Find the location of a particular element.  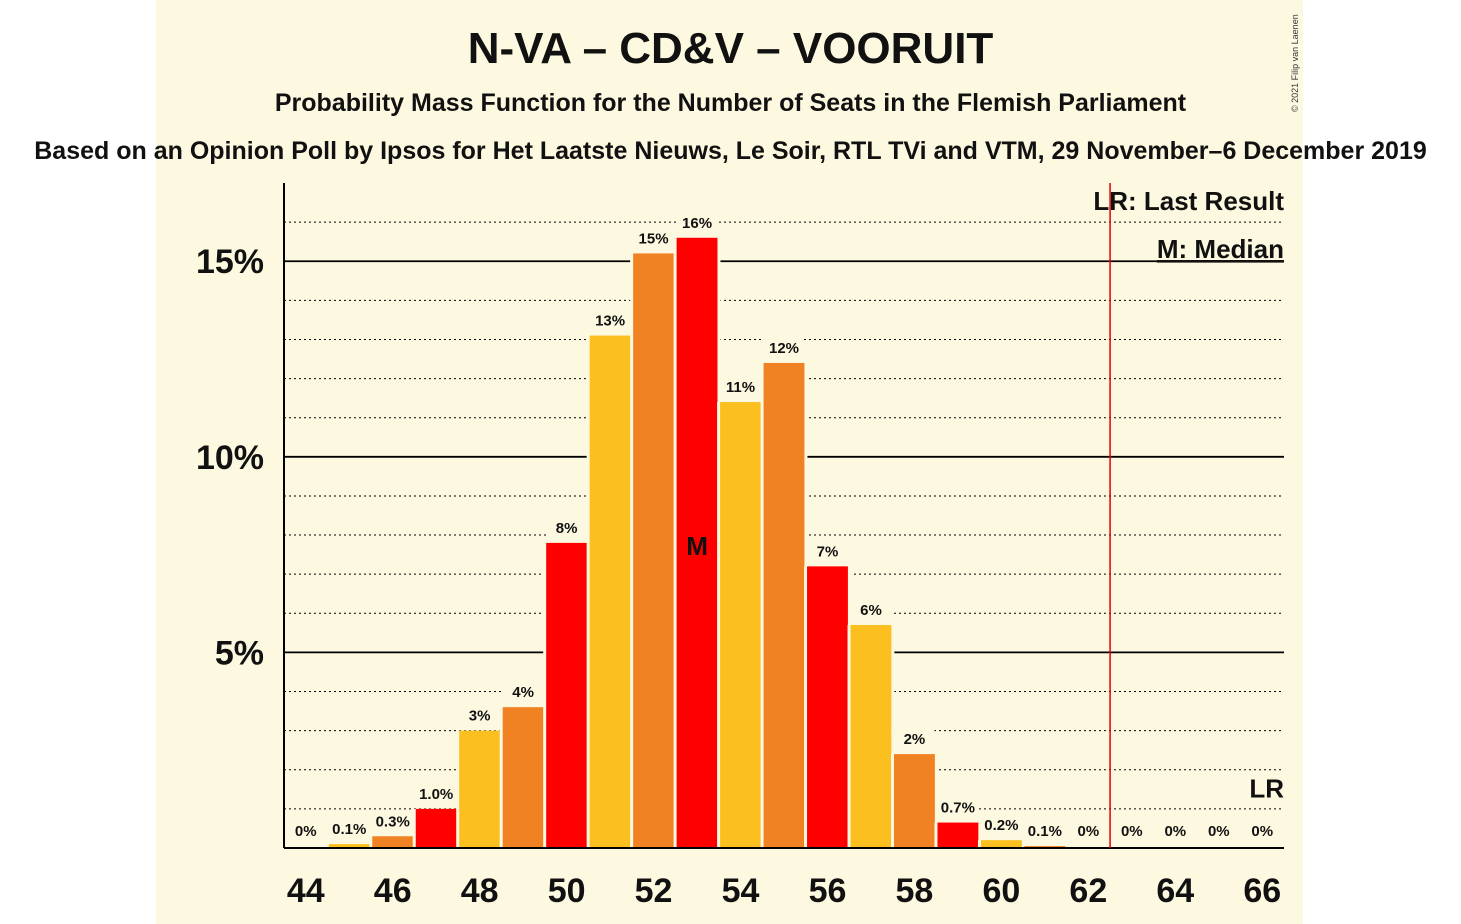

data-label: 15% is located at coordinates (654, 238).